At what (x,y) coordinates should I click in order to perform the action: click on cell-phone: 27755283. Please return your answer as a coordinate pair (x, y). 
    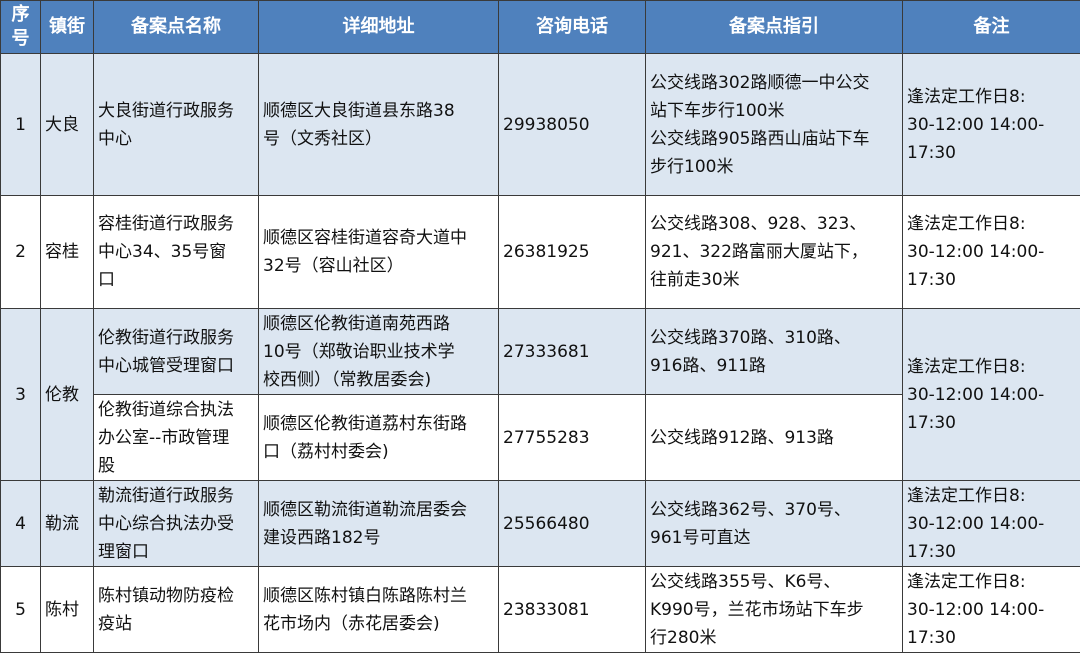
    Looking at the image, I should click on (572, 437).